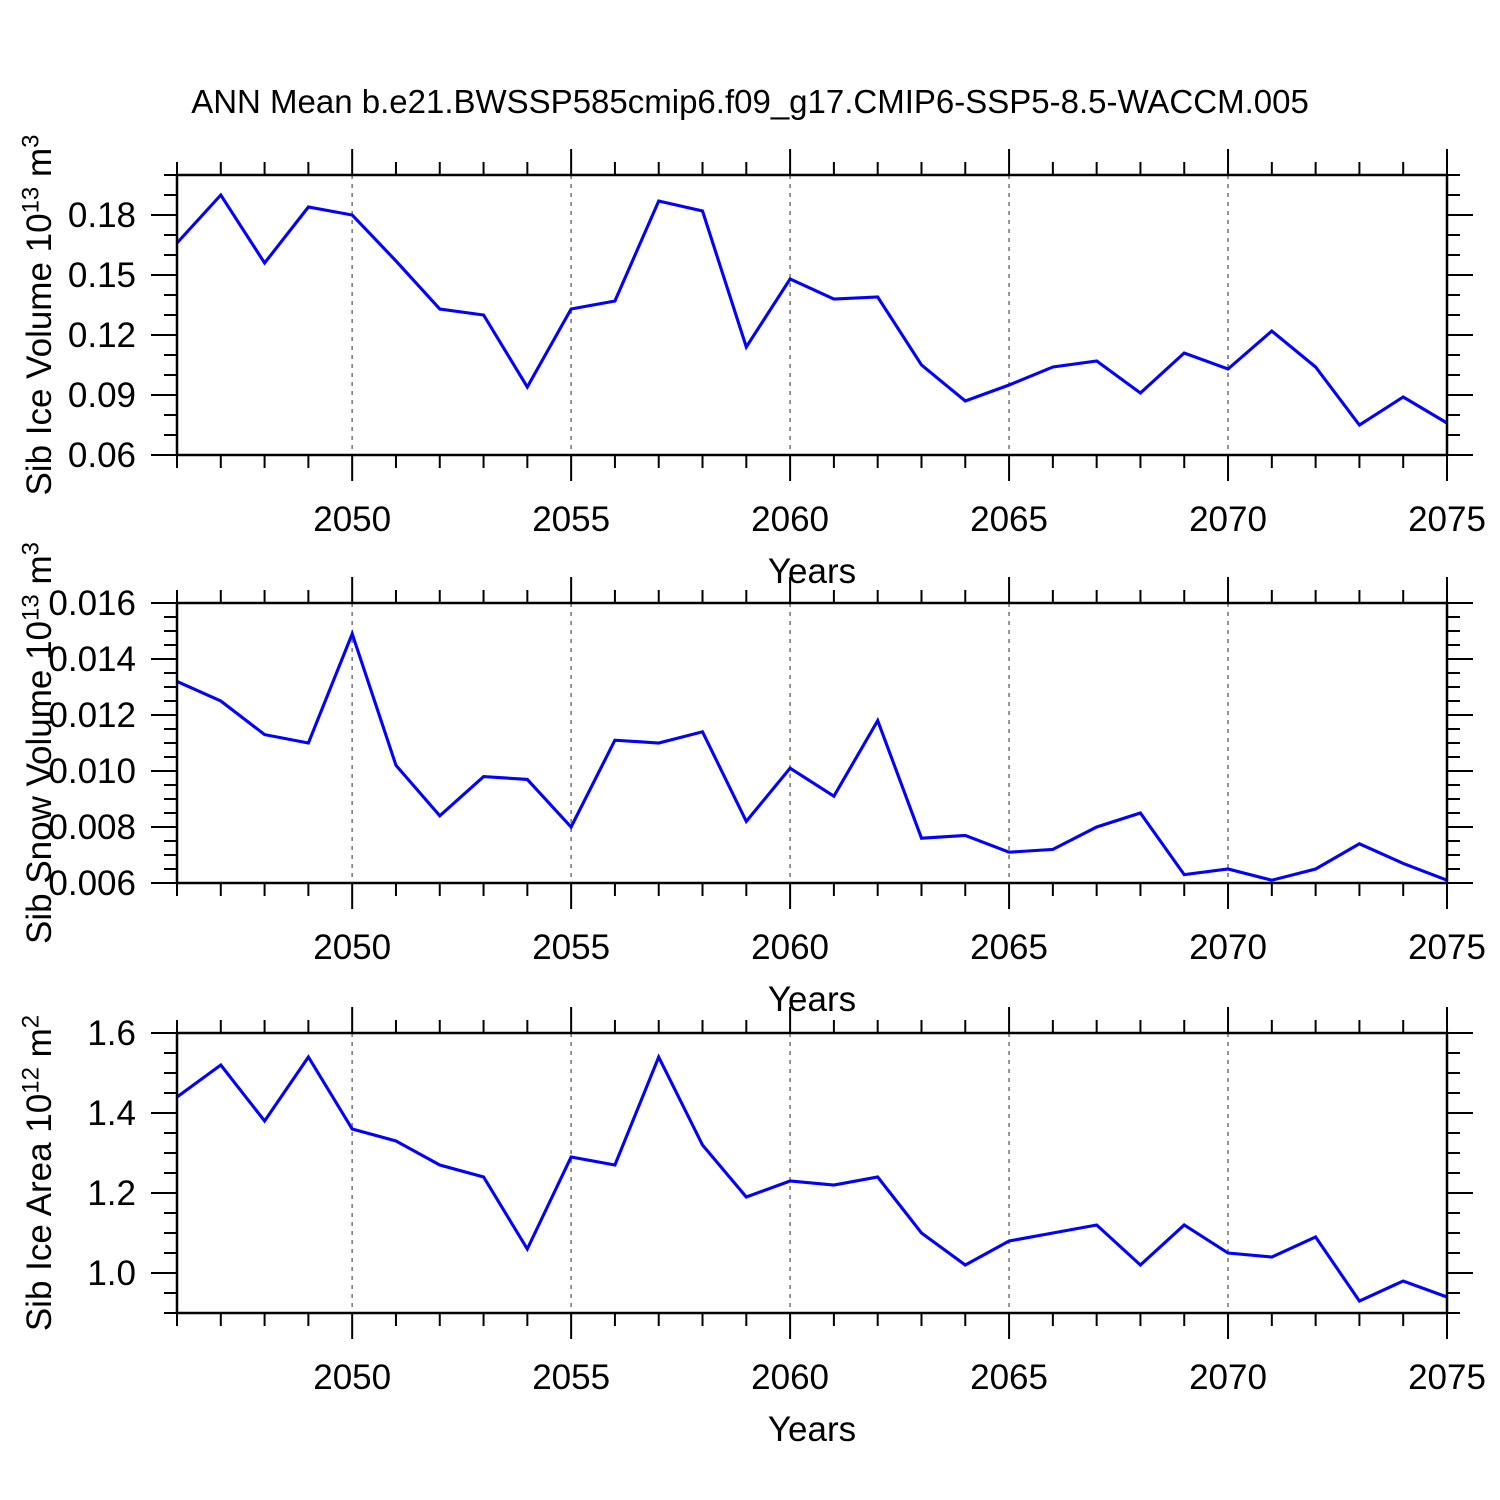 The height and width of the screenshot is (1500, 1500). What do you see at coordinates (92, 659) in the screenshot?
I see `y-tick-label: 0.014` at bounding box center [92, 659].